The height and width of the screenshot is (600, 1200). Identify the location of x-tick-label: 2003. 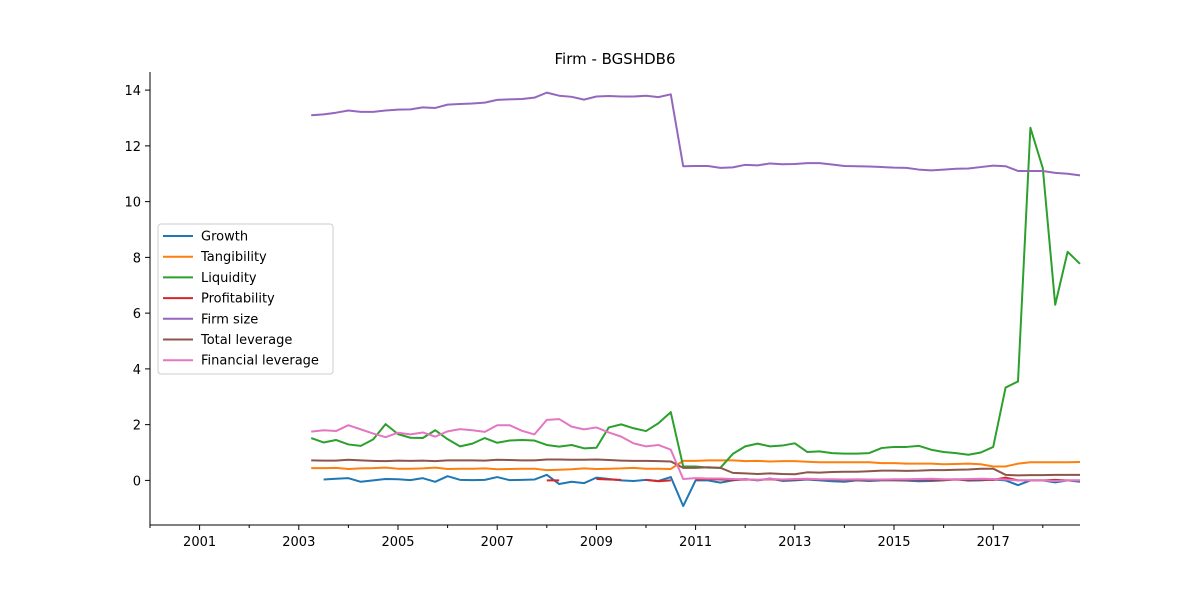
(298, 542).